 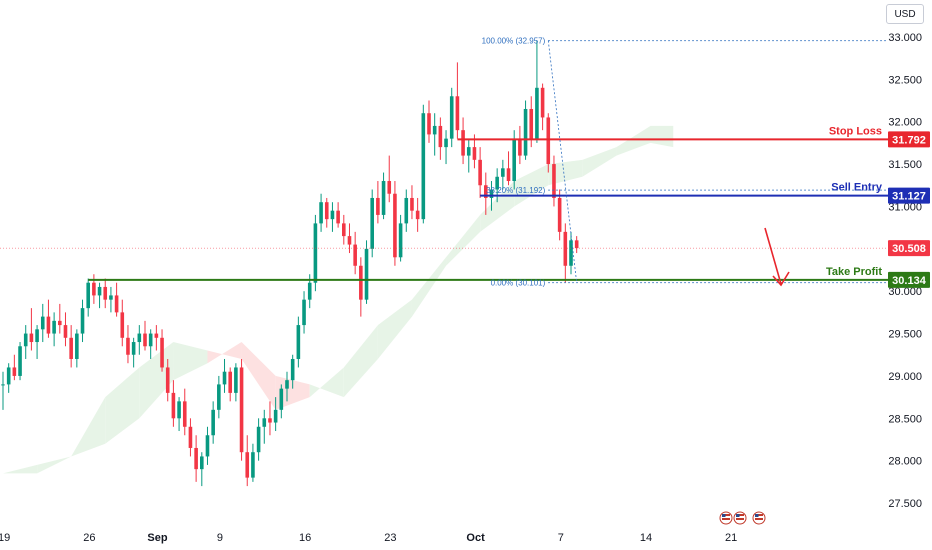 What do you see at coordinates (781, 279) in the screenshot?
I see `arrow-head` at bounding box center [781, 279].